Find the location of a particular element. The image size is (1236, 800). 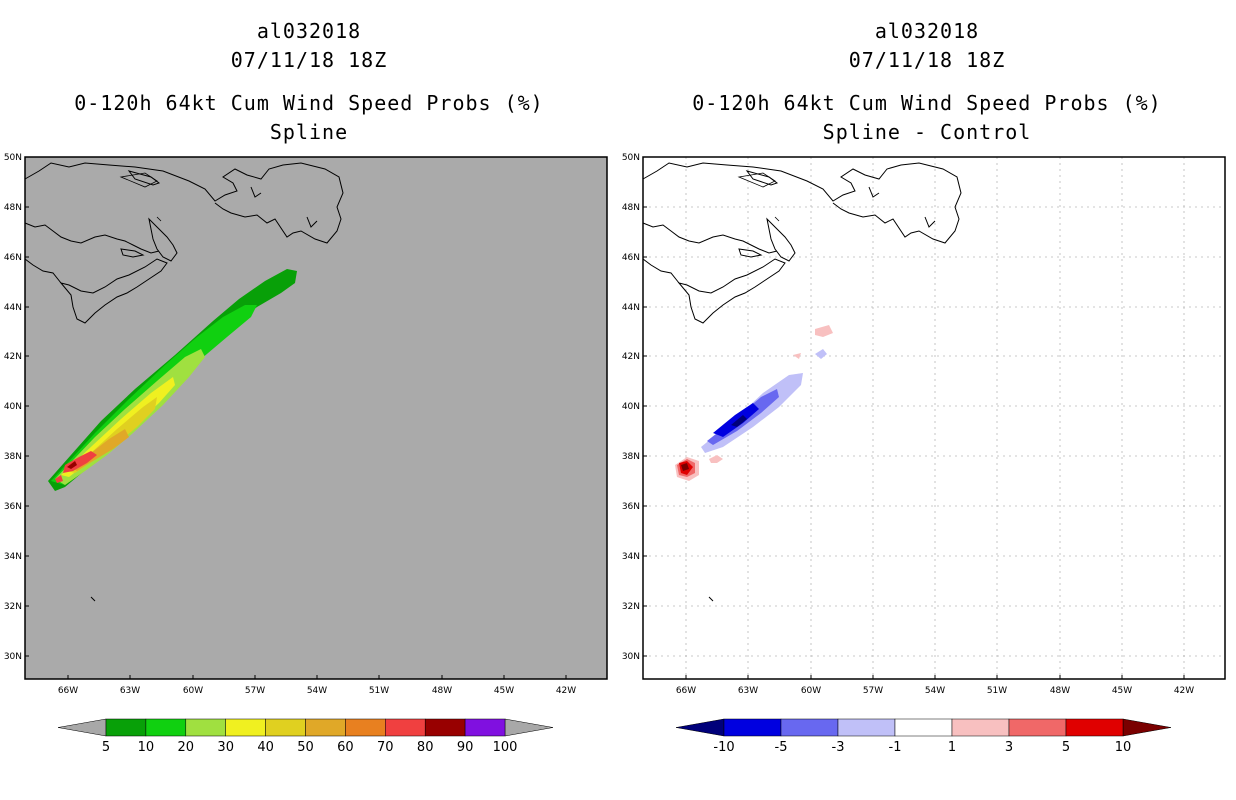

left-lat-label: 34N is located at coordinates (13, 557).